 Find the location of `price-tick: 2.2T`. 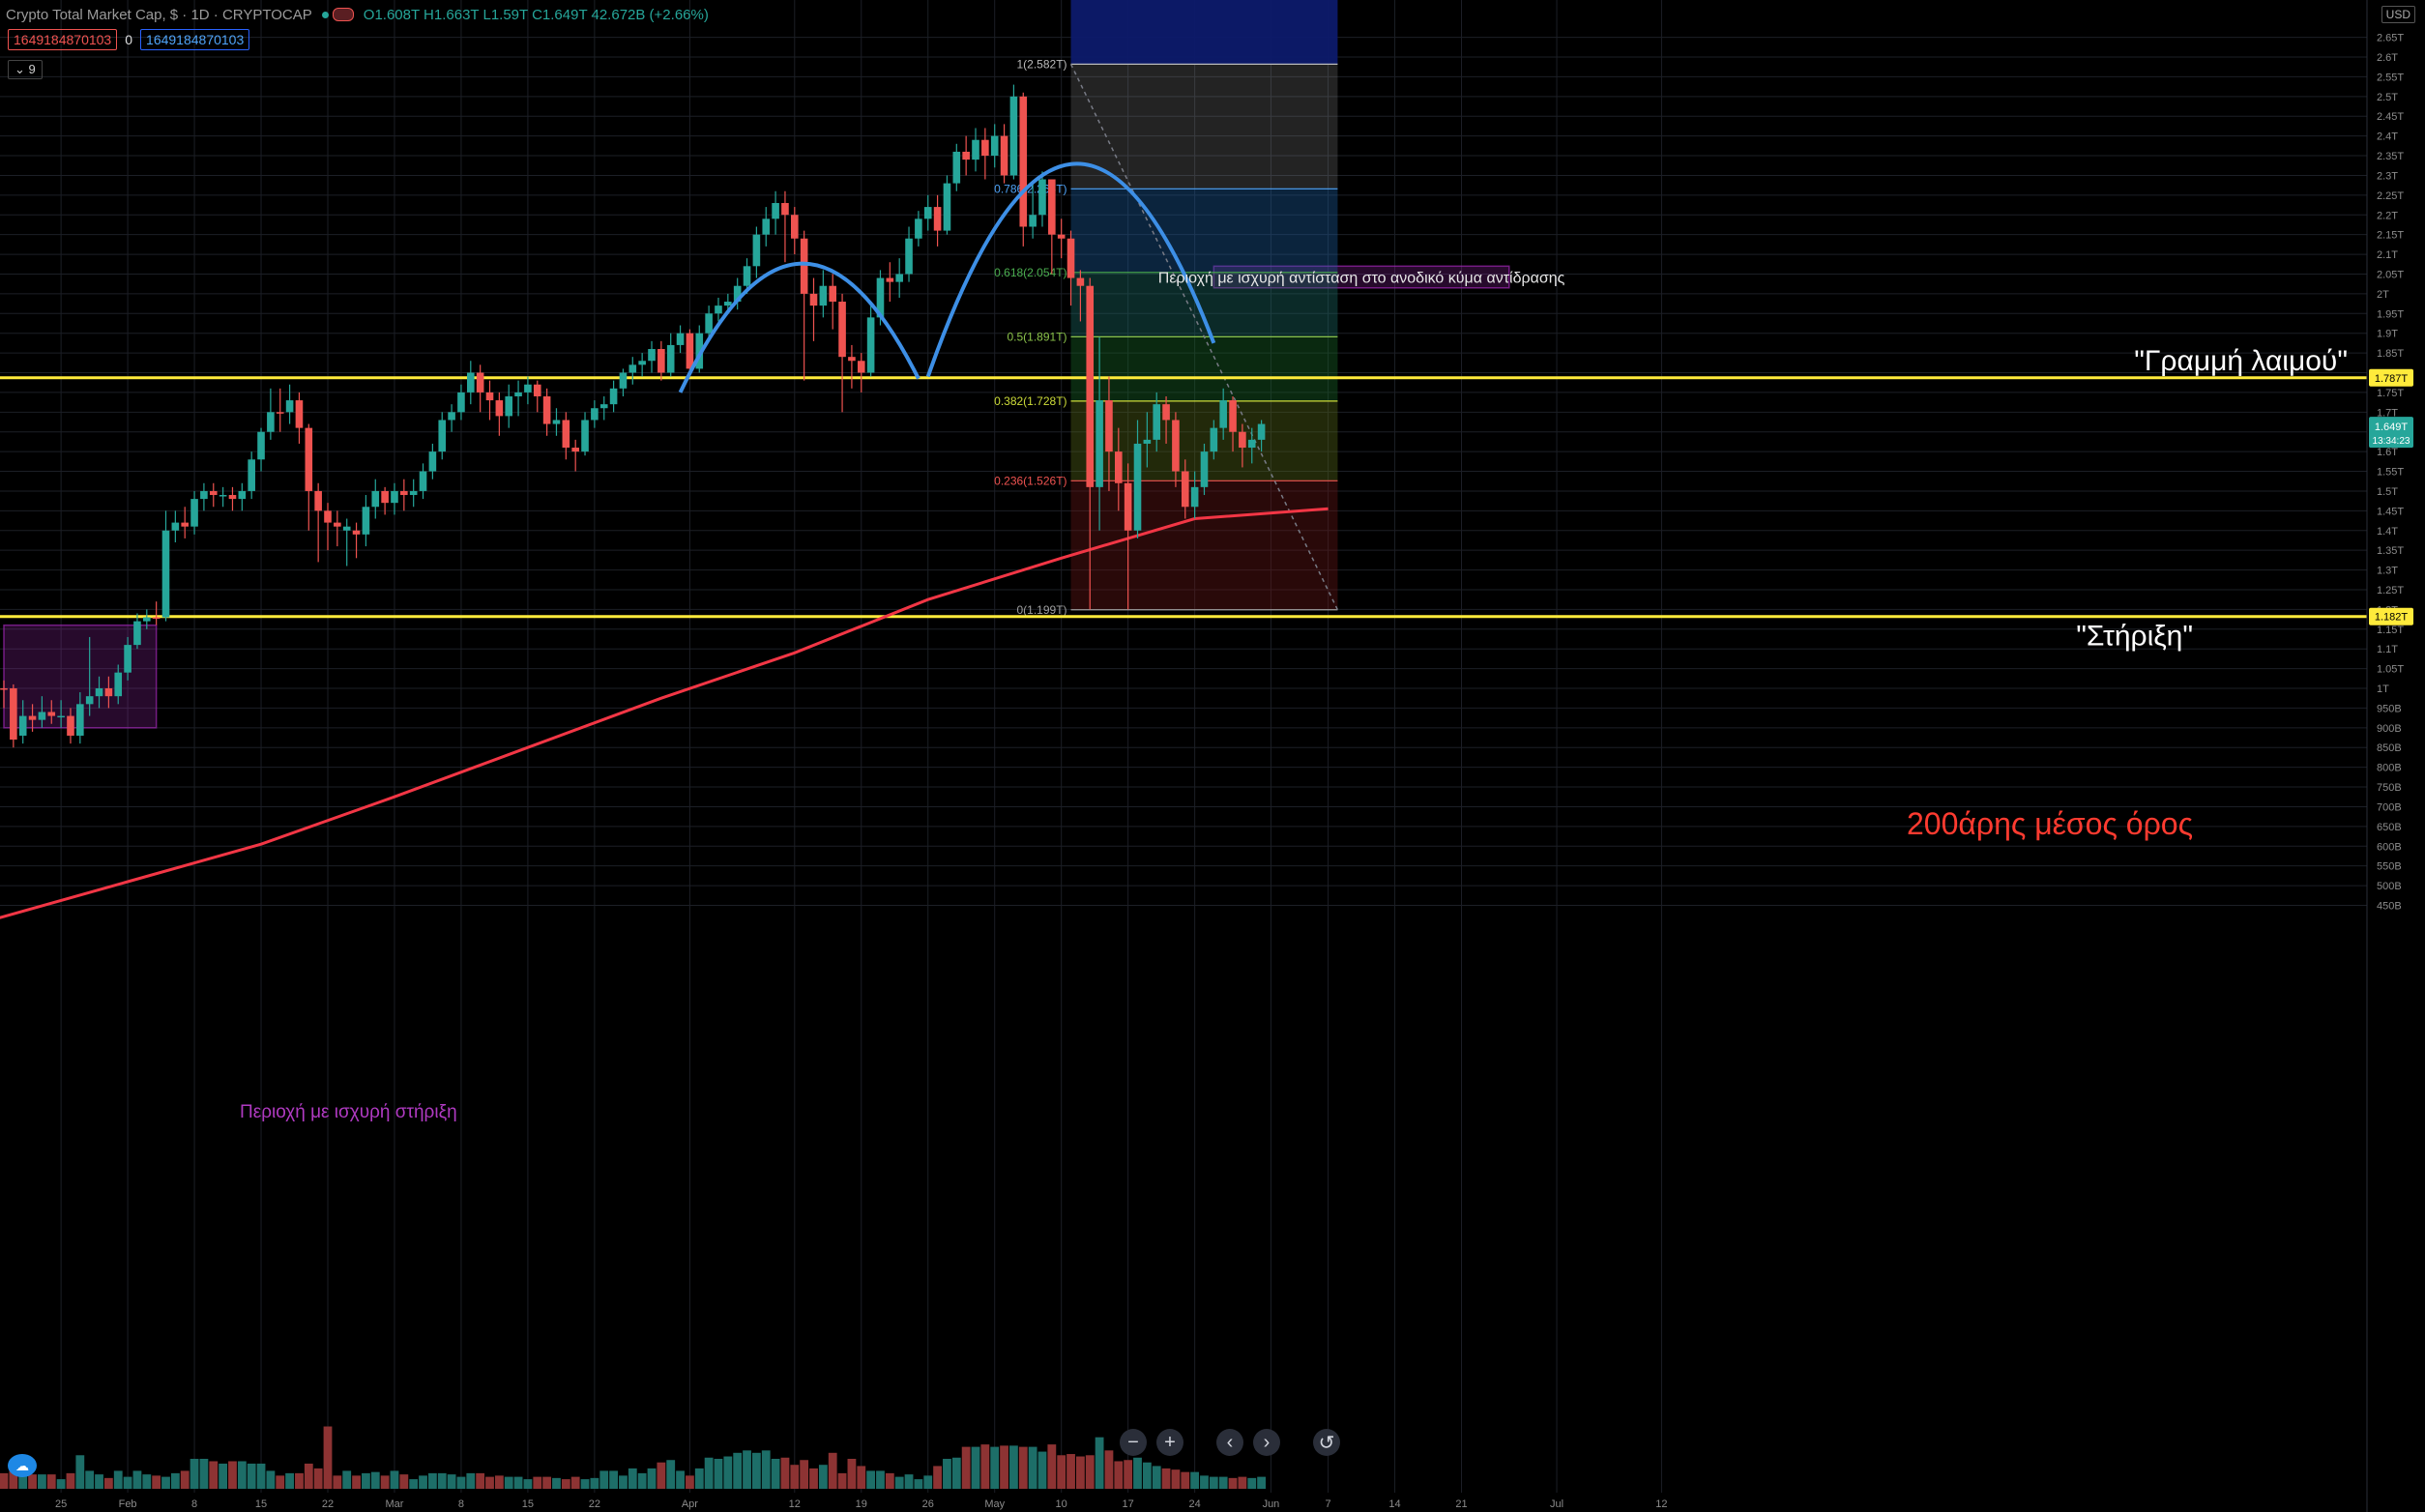

price-tick: 2.2T is located at coordinates (2387, 215).